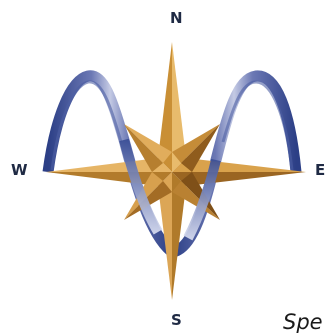 This screenshot has height=333, width=326. Describe the element at coordinates (170, 189) in the screenshot. I see `sine-wave-front` at that location.